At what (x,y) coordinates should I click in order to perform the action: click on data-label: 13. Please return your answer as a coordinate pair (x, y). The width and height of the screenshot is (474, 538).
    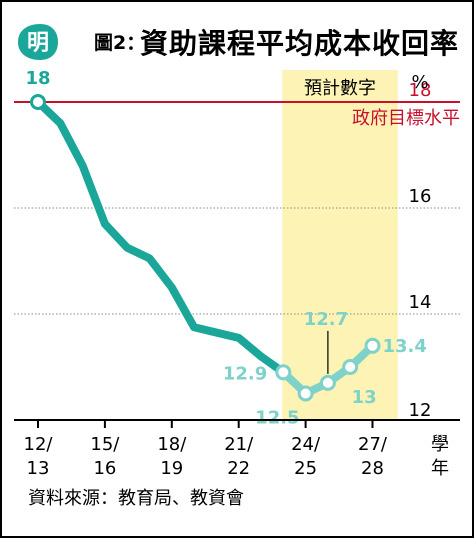
    Looking at the image, I should click on (364, 397).